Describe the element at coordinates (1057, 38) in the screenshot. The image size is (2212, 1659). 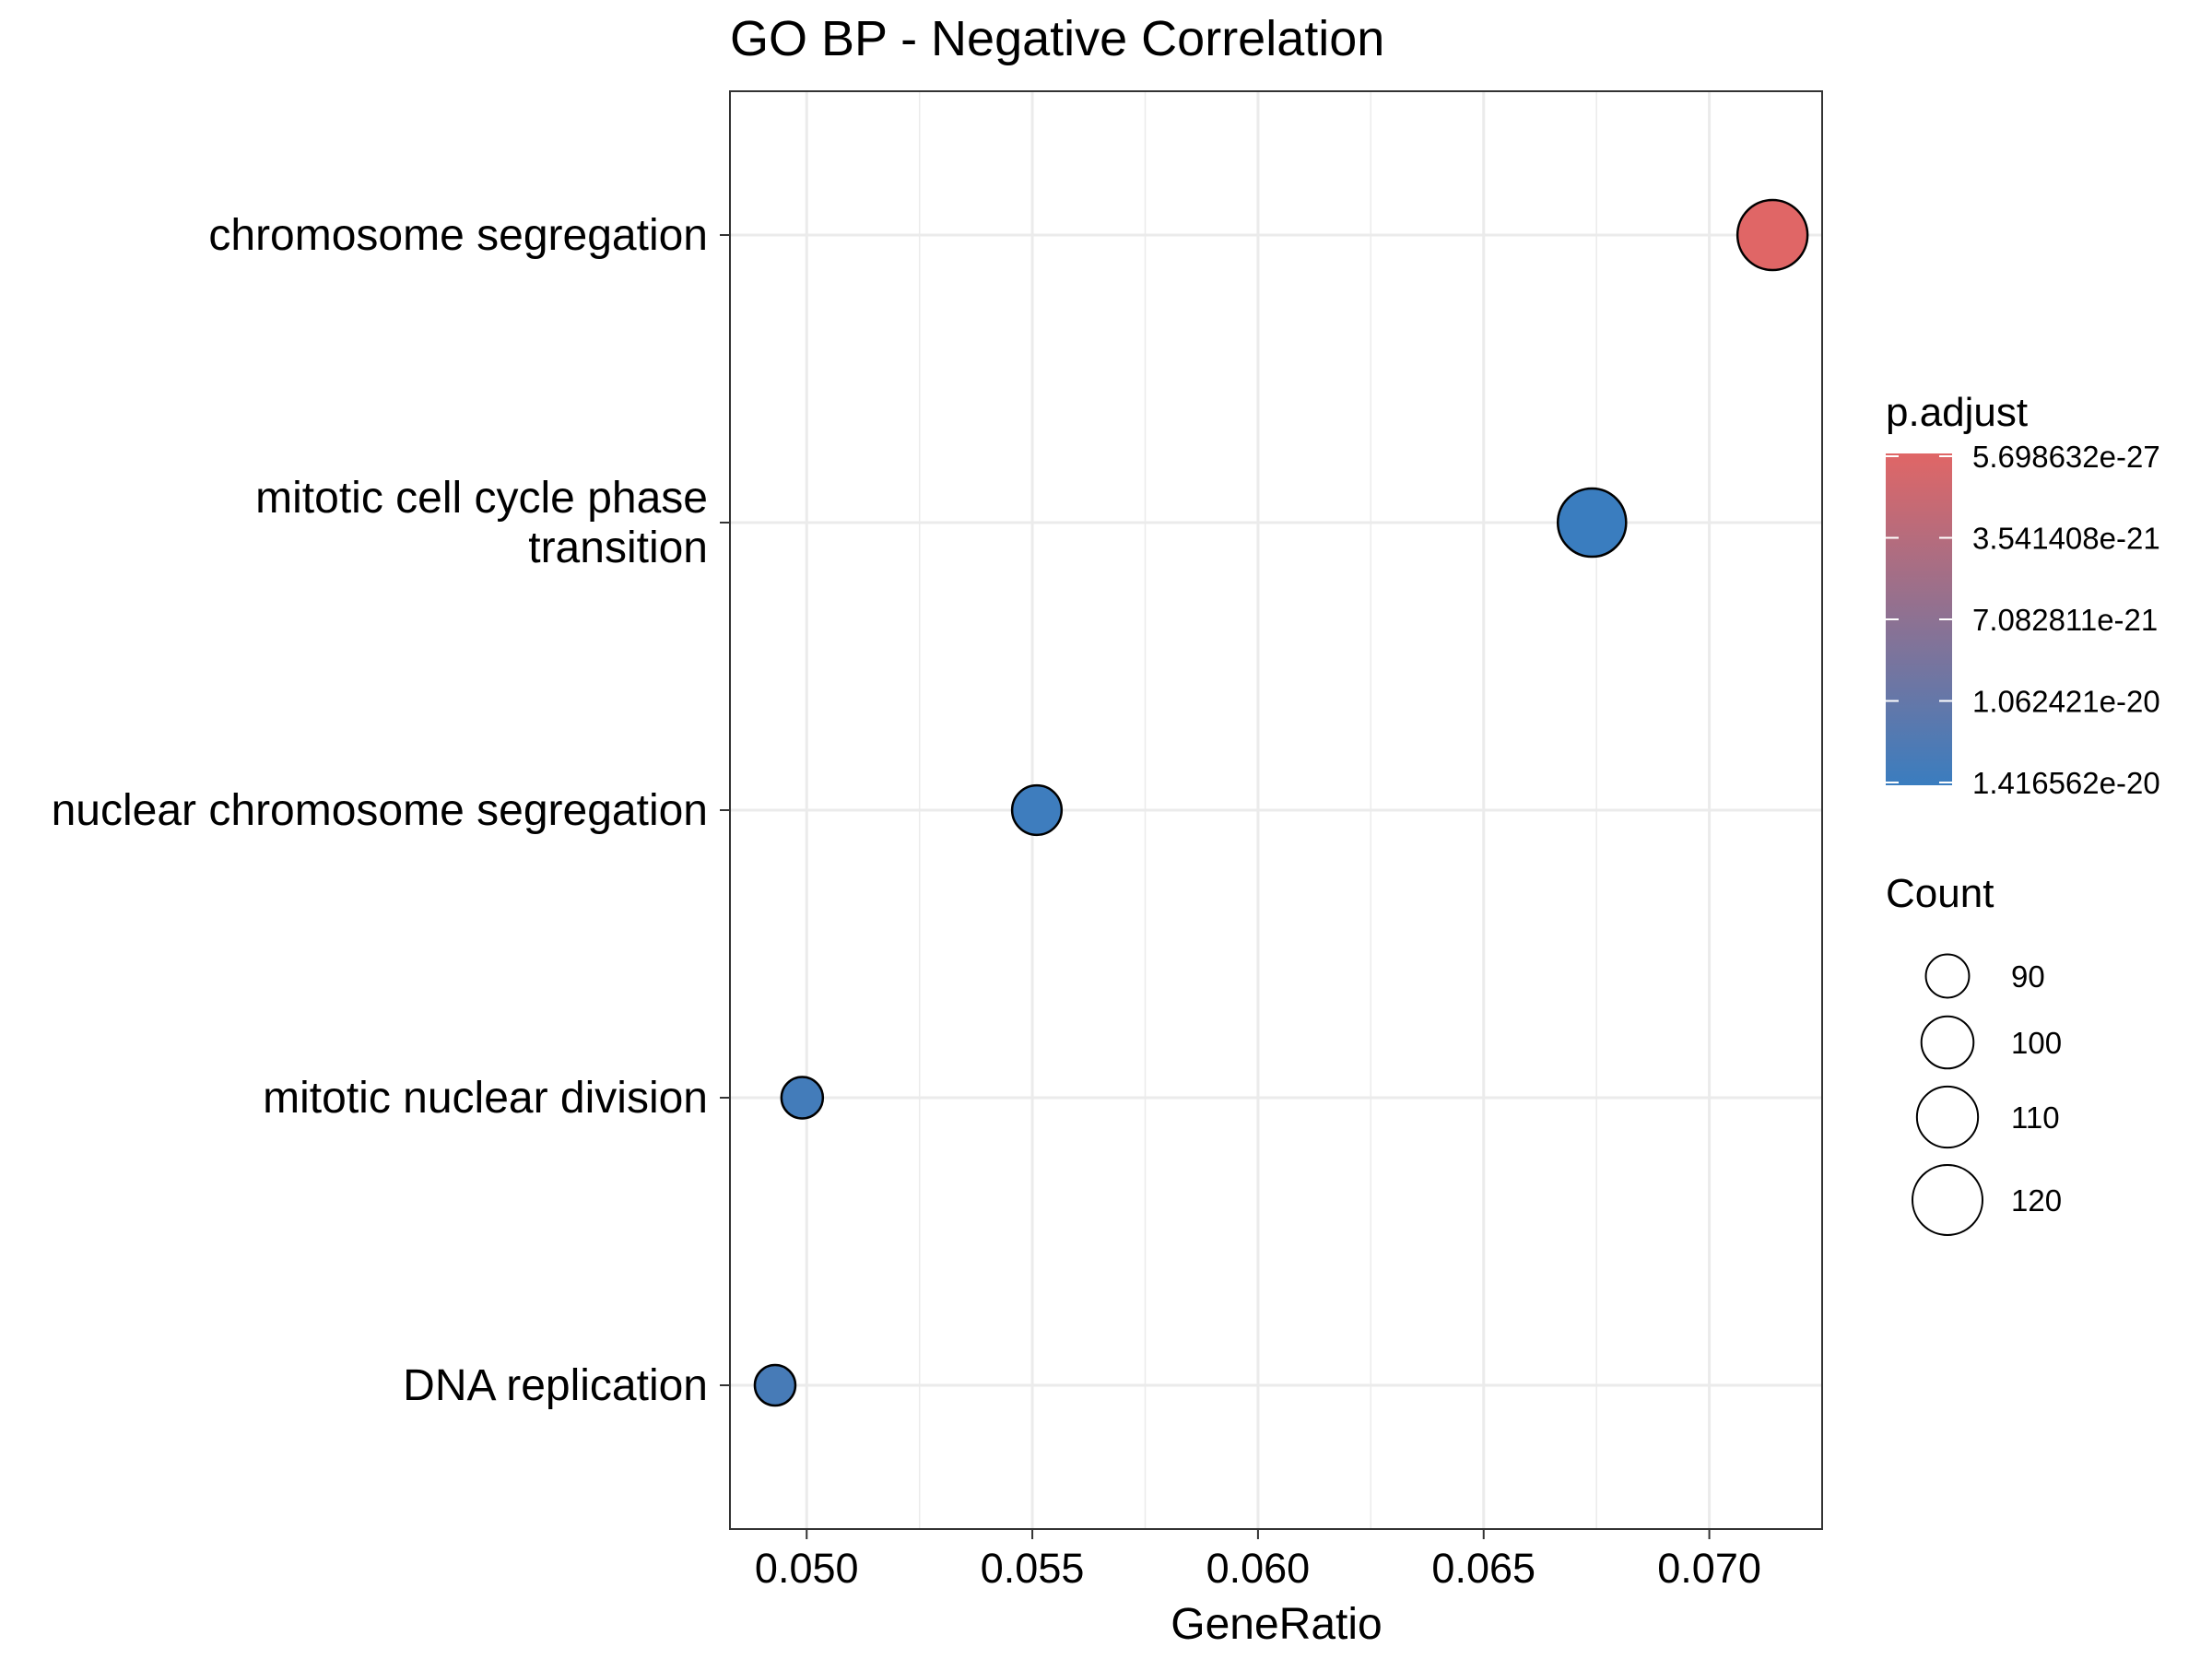
I see `chart-title: GO BP - Negative Correlation` at that location.